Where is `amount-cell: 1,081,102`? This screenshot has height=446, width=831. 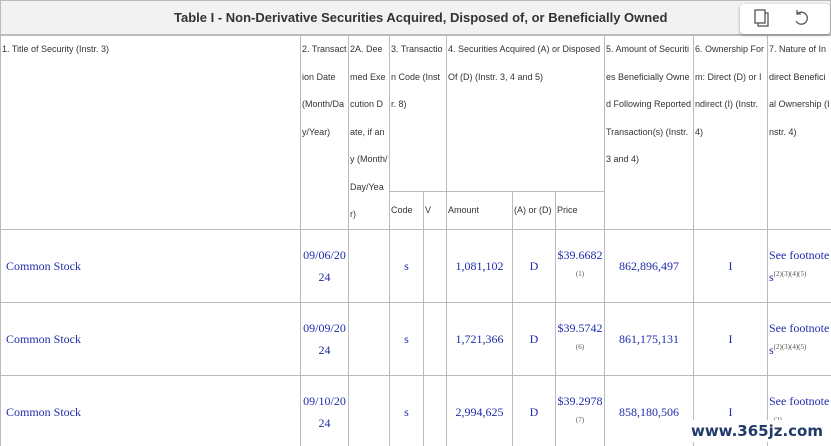
amount-cell: 1,081,102 is located at coordinates (479, 265).